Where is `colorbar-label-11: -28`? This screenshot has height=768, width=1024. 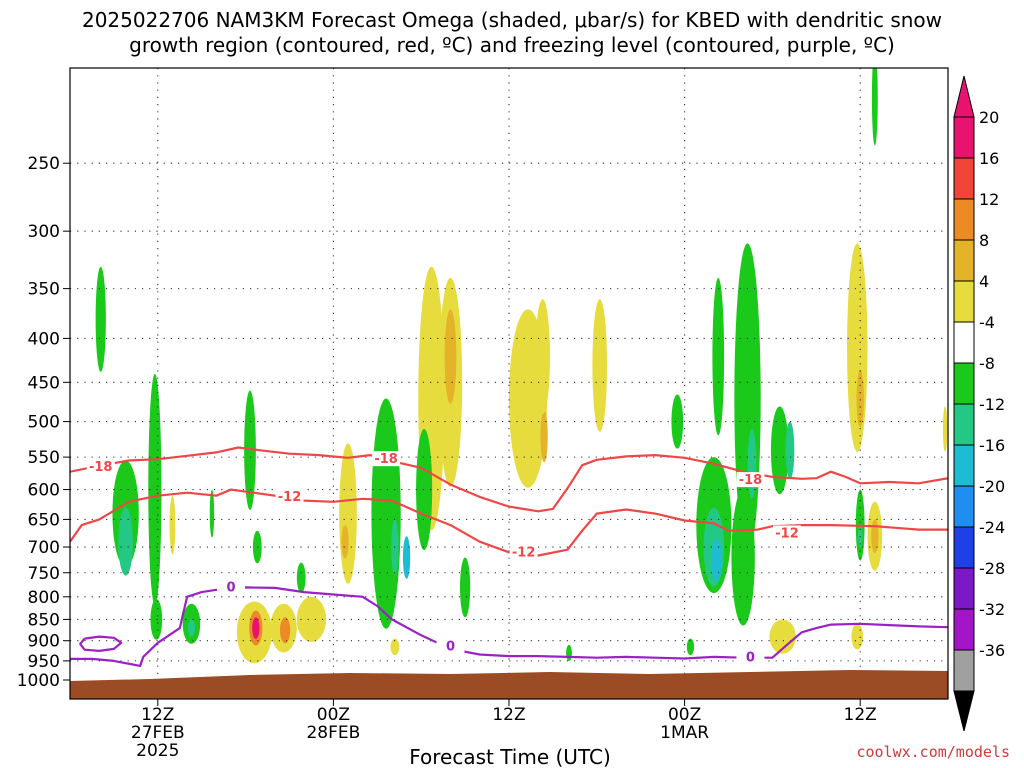 colorbar-label-11: -28 is located at coordinates (992, 568).